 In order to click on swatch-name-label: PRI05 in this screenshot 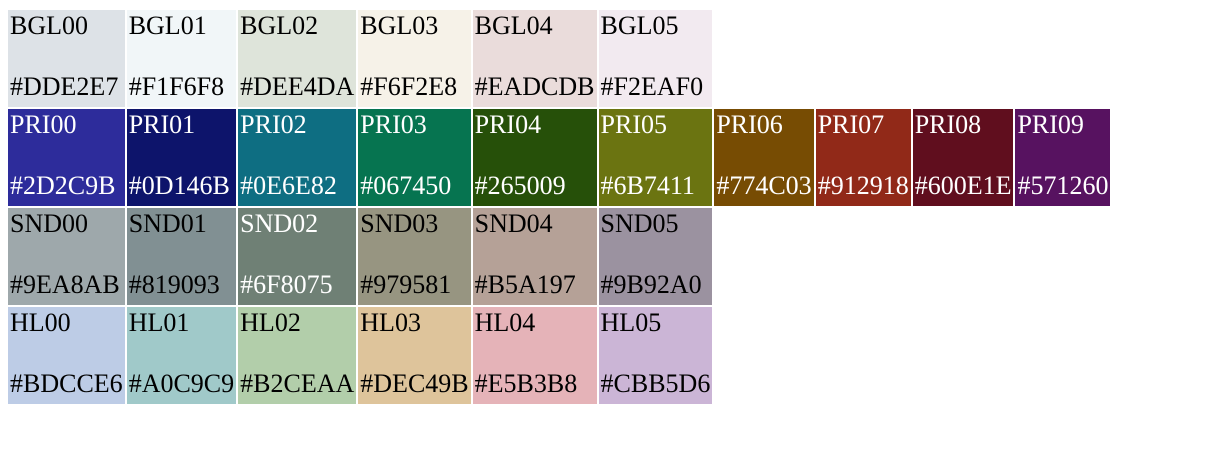, I will do `click(633, 124)`.